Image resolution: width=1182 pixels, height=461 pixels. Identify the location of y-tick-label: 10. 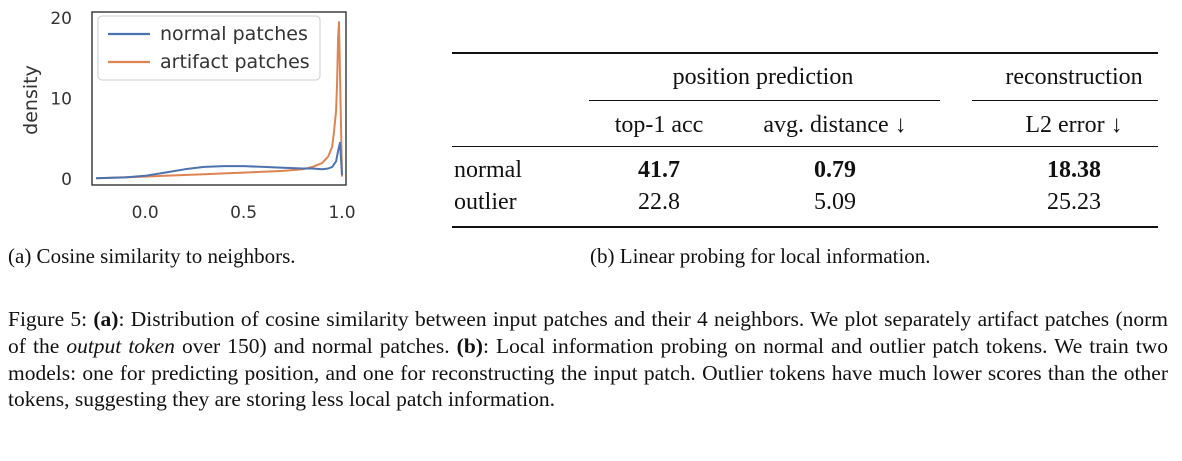
(61, 100).